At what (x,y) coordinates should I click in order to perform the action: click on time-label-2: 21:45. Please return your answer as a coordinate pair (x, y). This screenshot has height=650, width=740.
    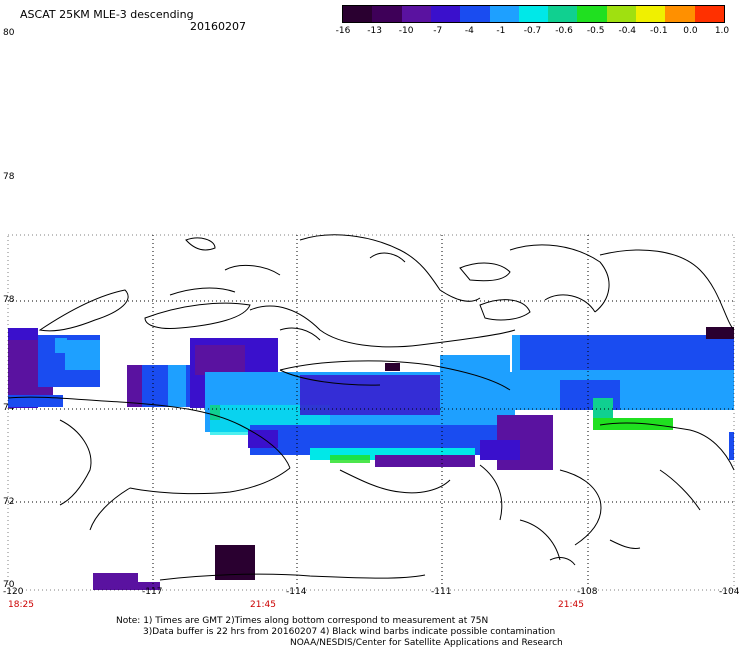
    Looking at the image, I should click on (263, 605).